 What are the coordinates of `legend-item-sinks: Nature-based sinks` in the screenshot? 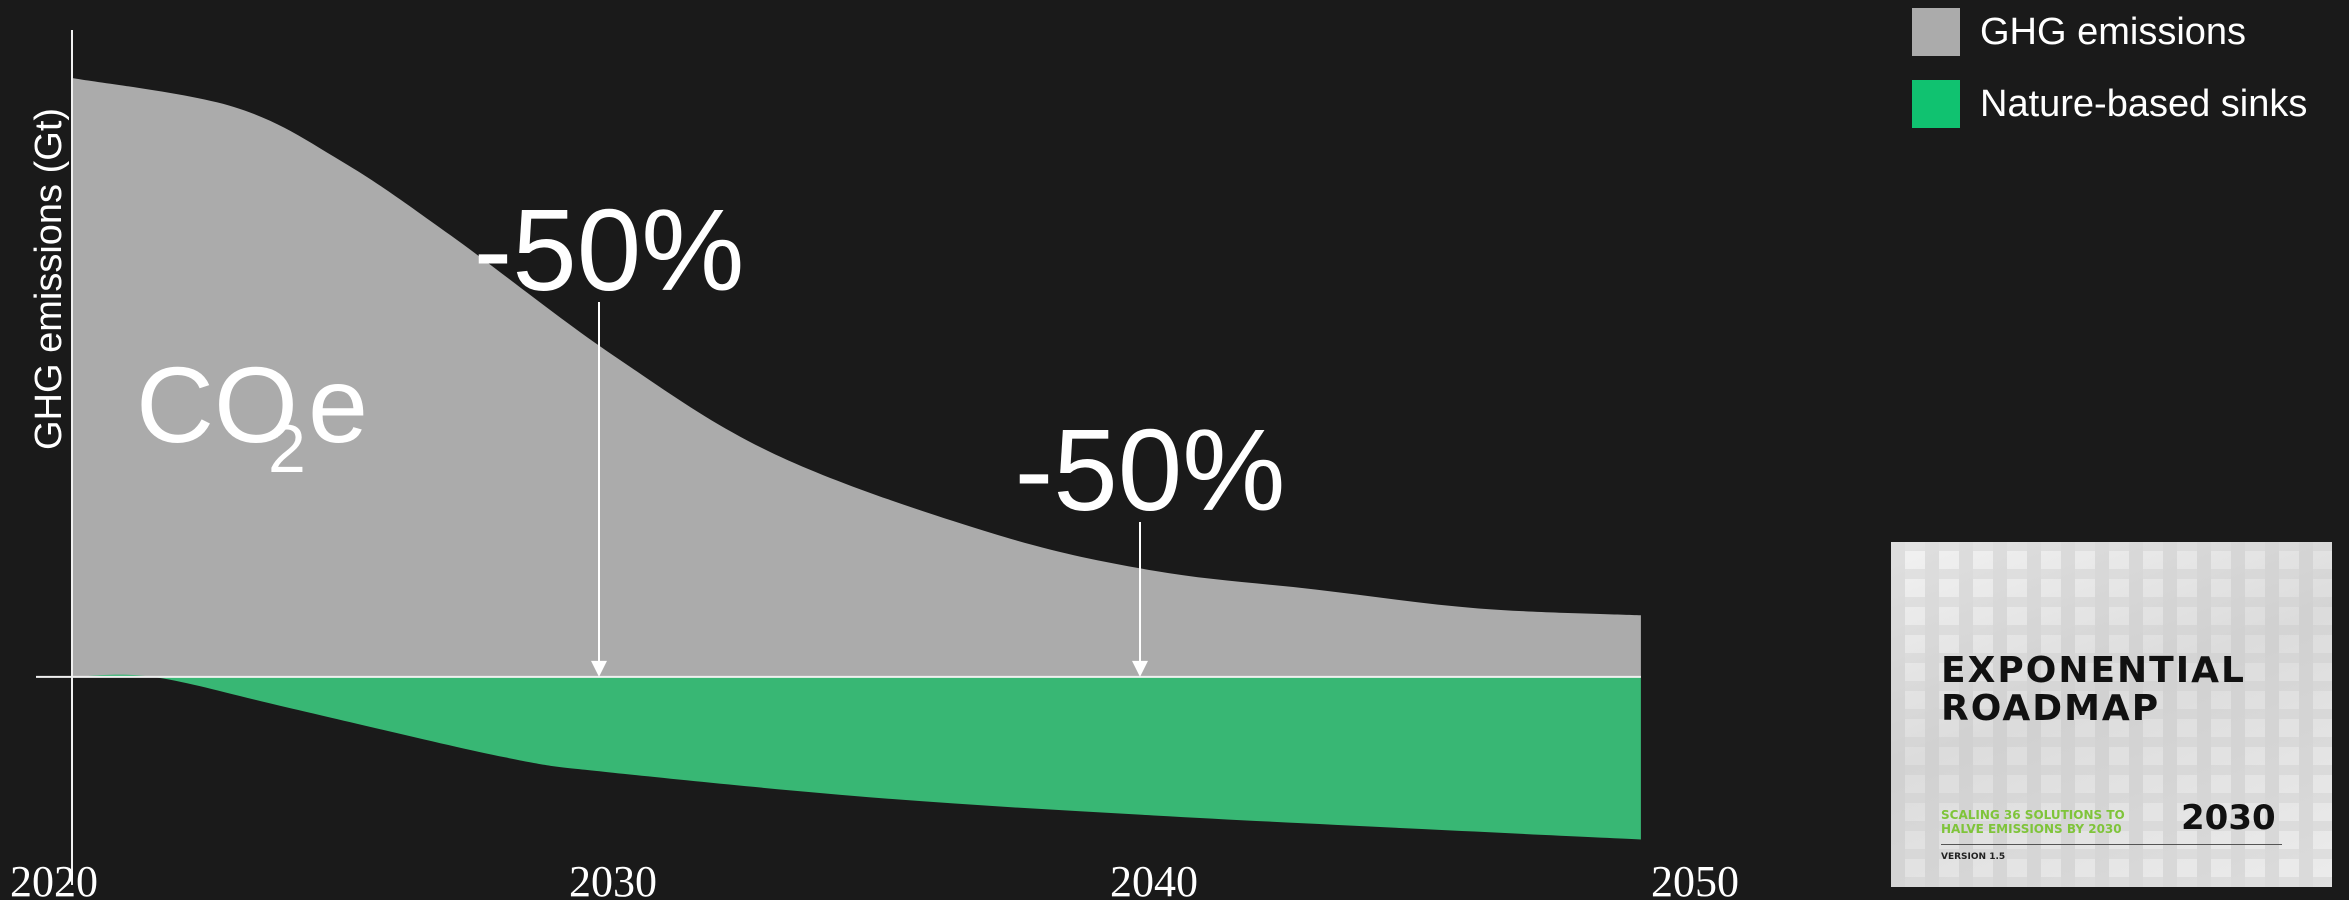 It's located at (2109, 104).